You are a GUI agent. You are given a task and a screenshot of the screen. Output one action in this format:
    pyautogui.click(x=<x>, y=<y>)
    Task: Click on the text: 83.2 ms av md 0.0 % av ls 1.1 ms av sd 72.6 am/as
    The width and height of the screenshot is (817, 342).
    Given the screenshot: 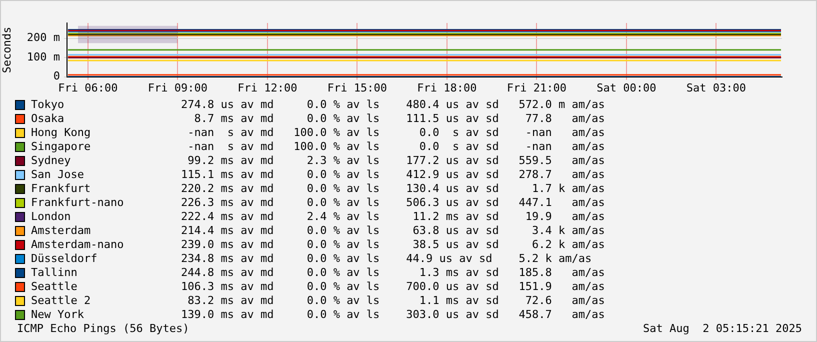 What is the action you would take?
    pyautogui.click(x=395, y=301)
    